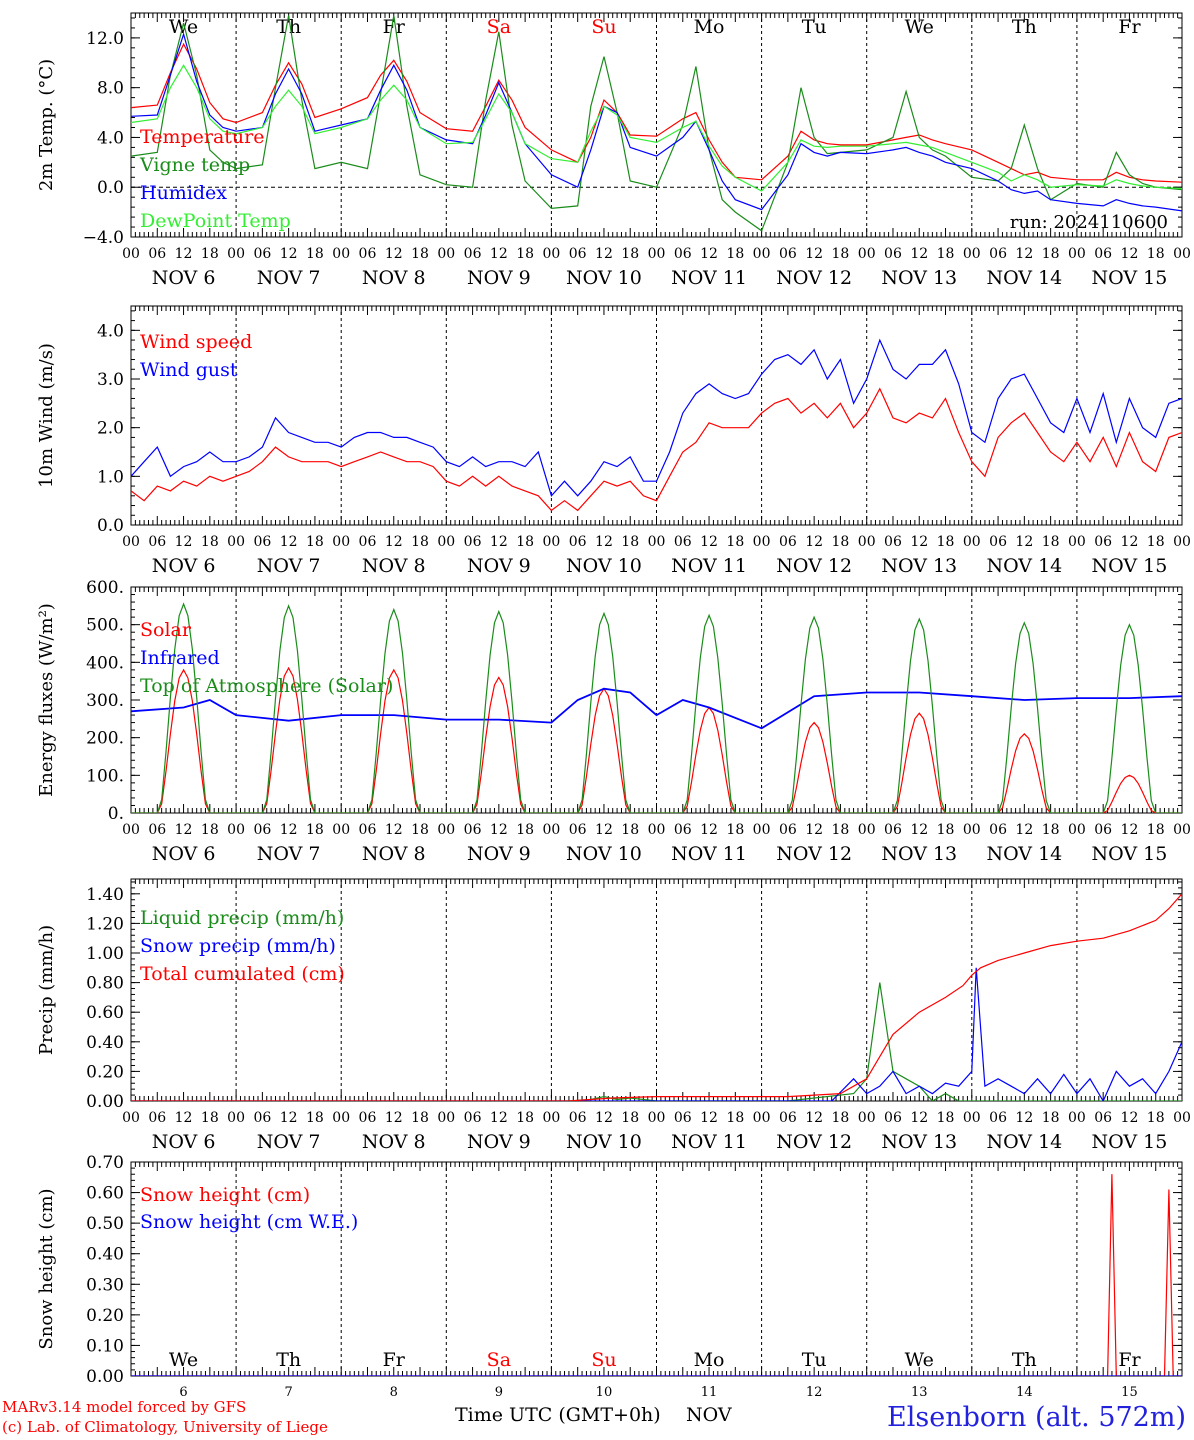  Describe the element at coordinates (105, 739) in the screenshot. I see `y-tick-label: 200.` at that location.